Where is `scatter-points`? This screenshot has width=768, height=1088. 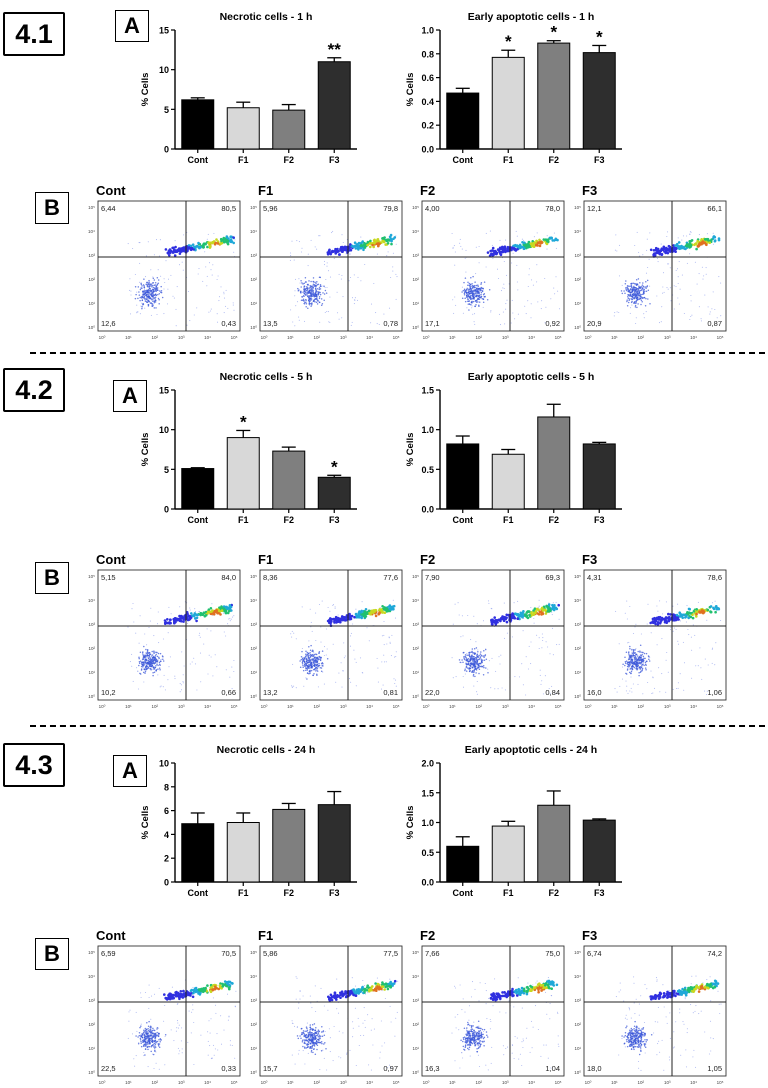
scatter-points is located at coordinates (181, 279).